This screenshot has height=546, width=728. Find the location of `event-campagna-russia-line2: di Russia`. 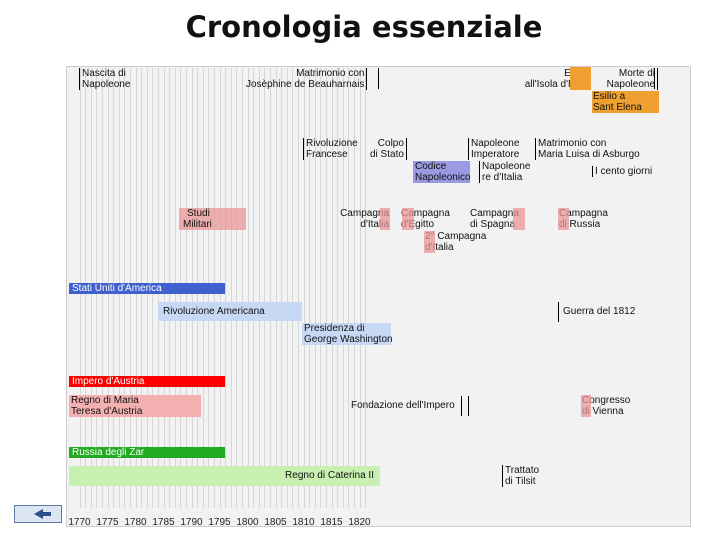

event-campagna-russia-line2: di Russia is located at coordinates (580, 224).